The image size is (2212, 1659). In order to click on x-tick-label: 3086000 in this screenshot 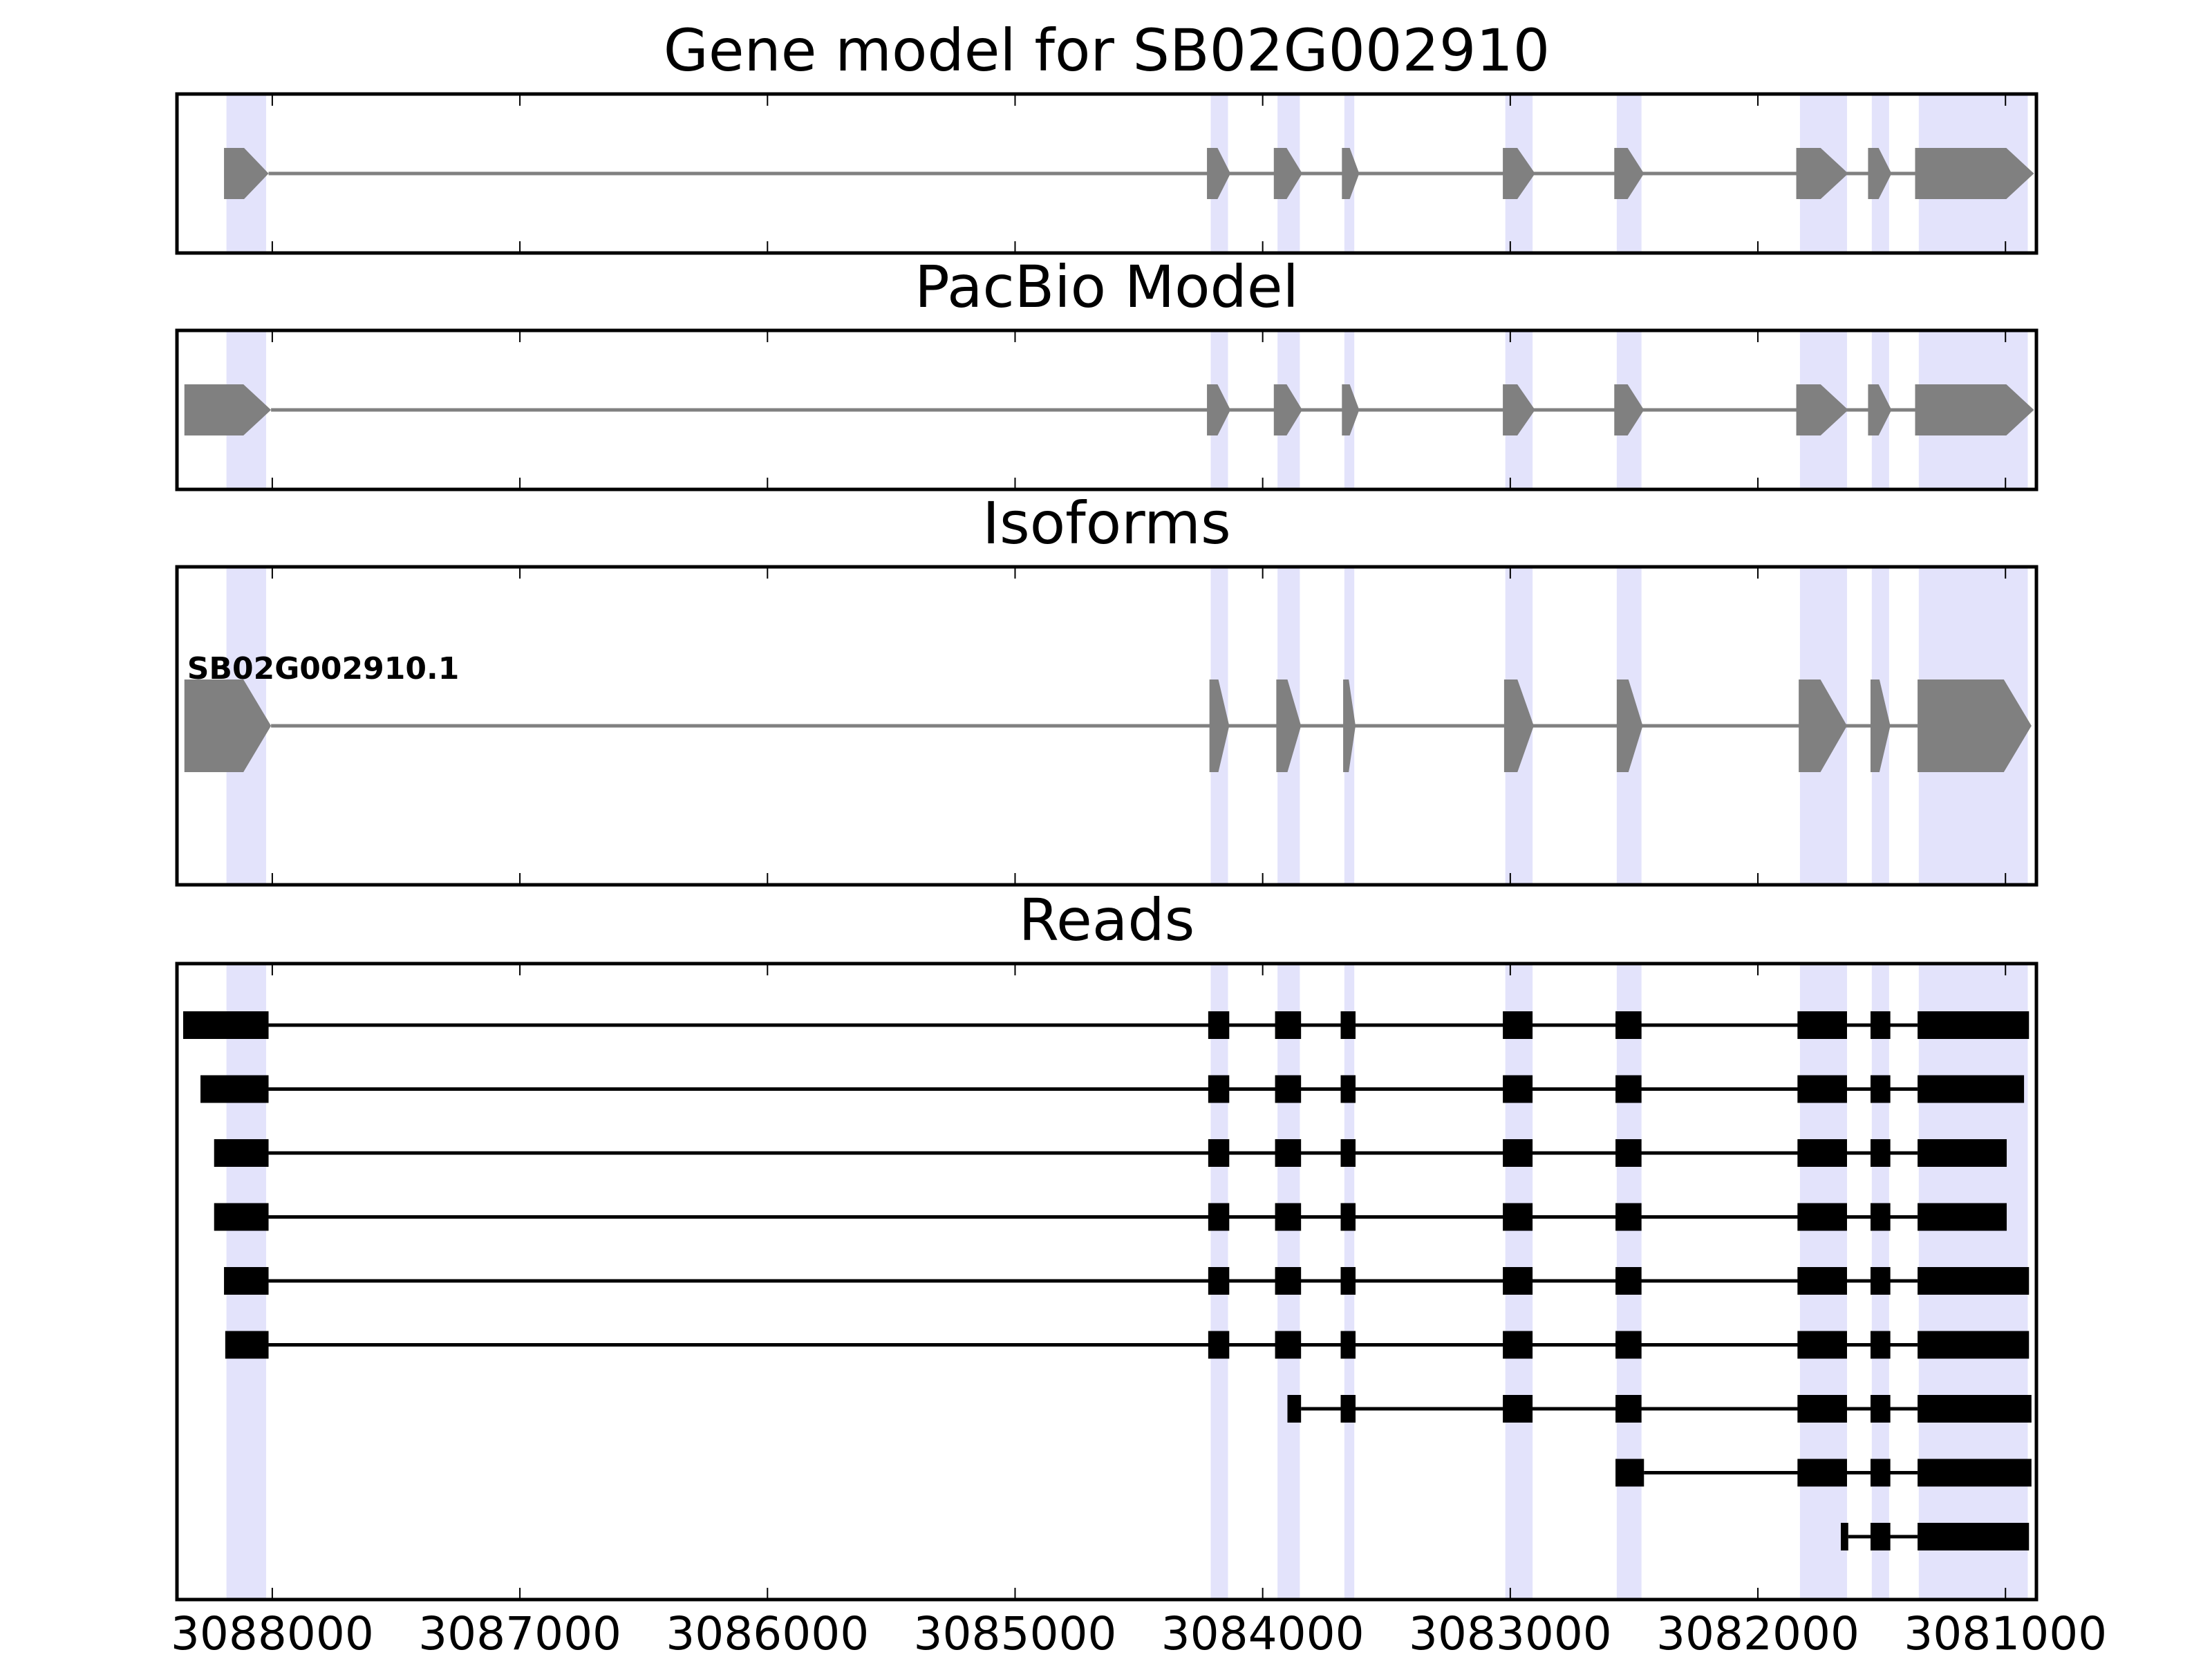, I will do `click(767, 1633)`.